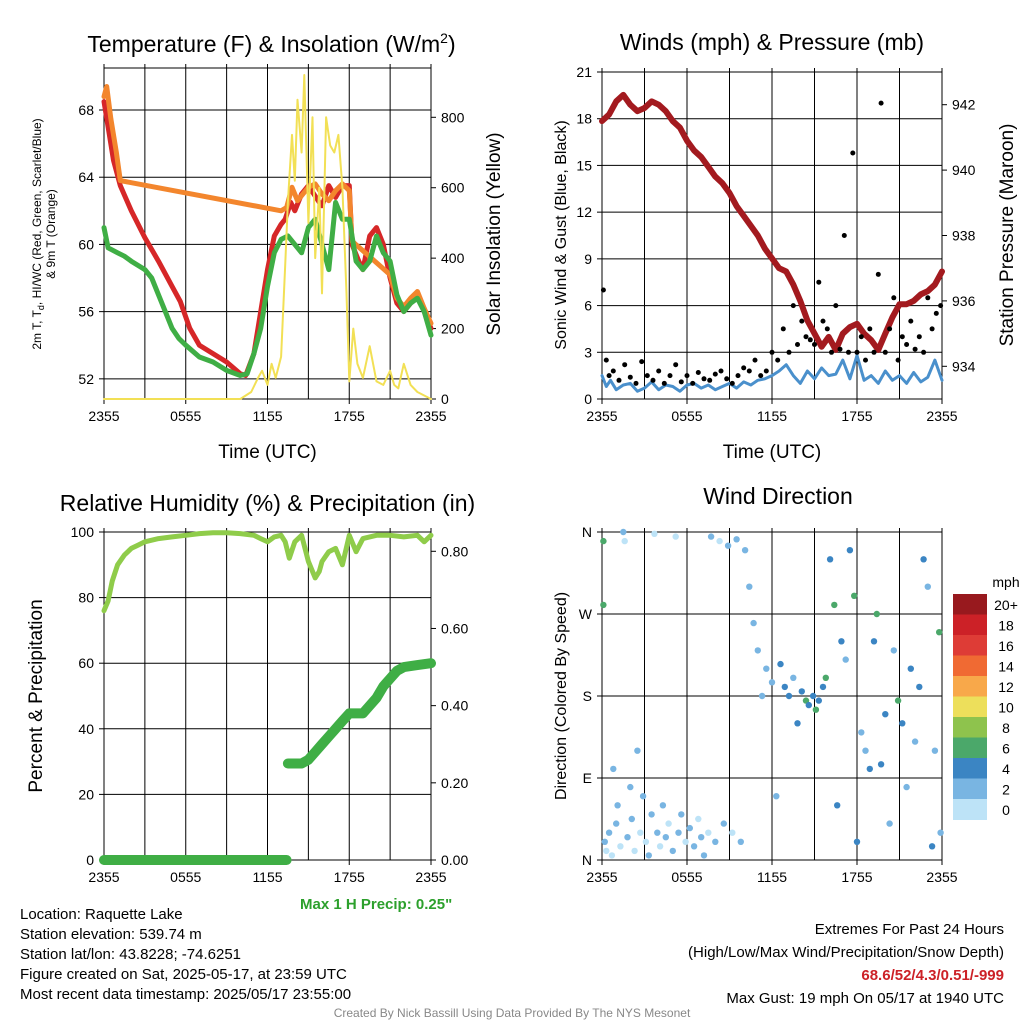  What do you see at coordinates (964, 105) in the screenshot?
I see `y-right-tick-label: 942` at bounding box center [964, 105].